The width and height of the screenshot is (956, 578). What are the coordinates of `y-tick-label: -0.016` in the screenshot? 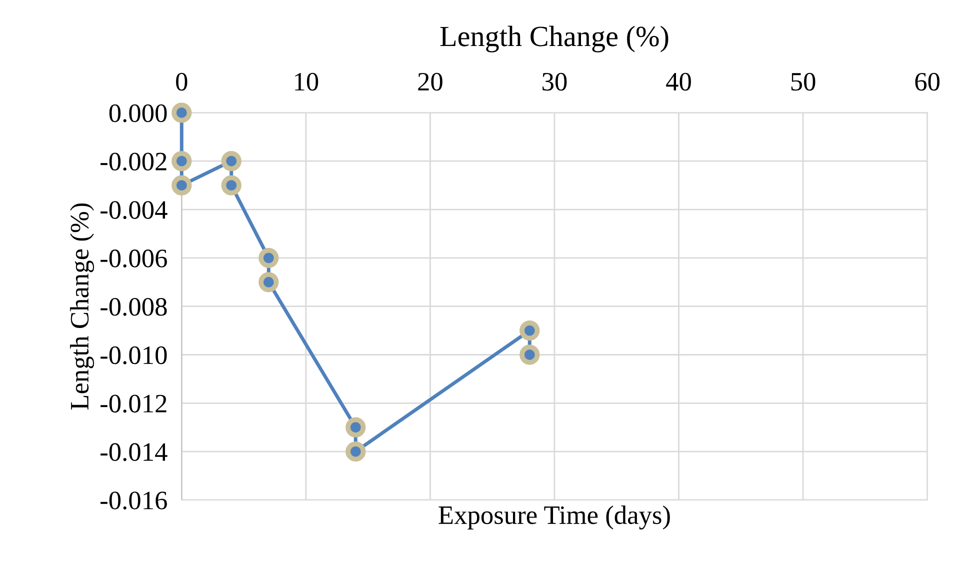 It's located at (133, 501).